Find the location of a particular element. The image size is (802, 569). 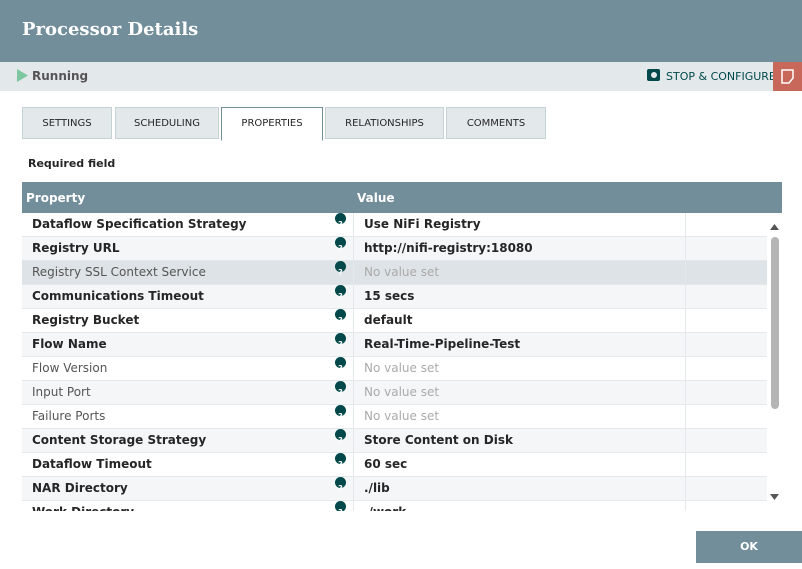

property-name: Dataflow Timeout is located at coordinates (92, 464).